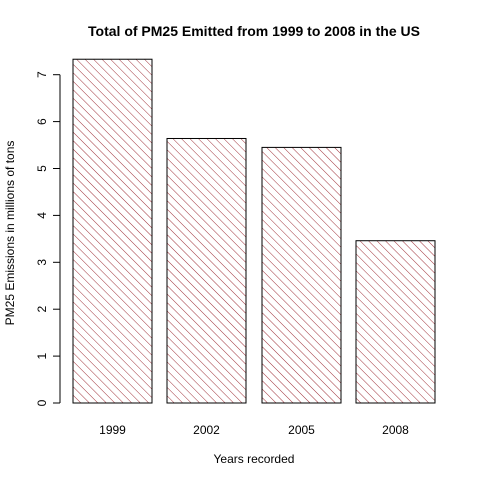 Image resolution: width=480 pixels, height=480 pixels. I want to click on x-axis-tick-label: 2005, so click(301, 430).